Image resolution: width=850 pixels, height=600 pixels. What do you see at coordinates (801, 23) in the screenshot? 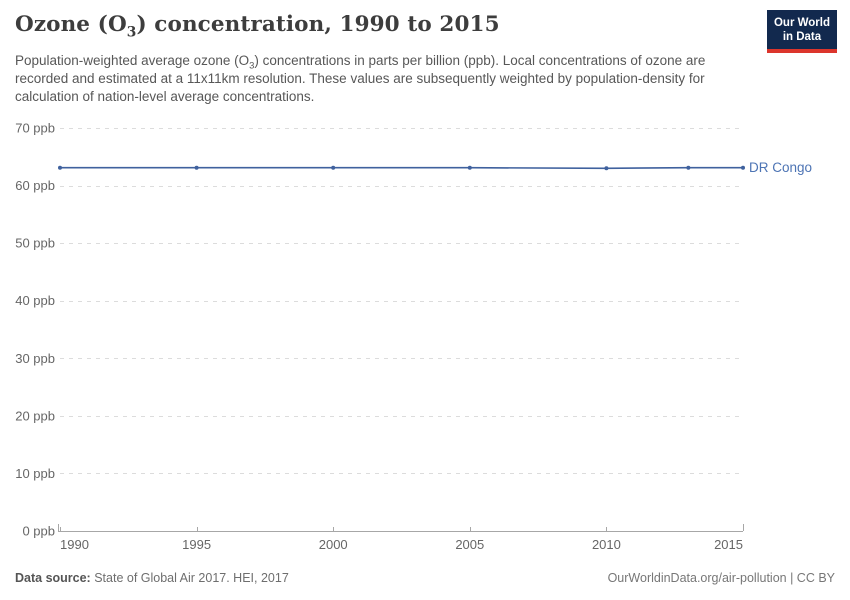
I see `owid-logo-line1: Our World` at bounding box center [801, 23].